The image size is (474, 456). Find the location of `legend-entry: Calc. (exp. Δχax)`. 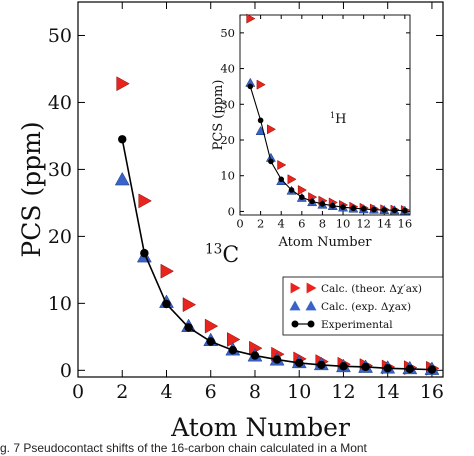

legend-entry: Calc. (exp. Δχax) is located at coordinates (366, 307).